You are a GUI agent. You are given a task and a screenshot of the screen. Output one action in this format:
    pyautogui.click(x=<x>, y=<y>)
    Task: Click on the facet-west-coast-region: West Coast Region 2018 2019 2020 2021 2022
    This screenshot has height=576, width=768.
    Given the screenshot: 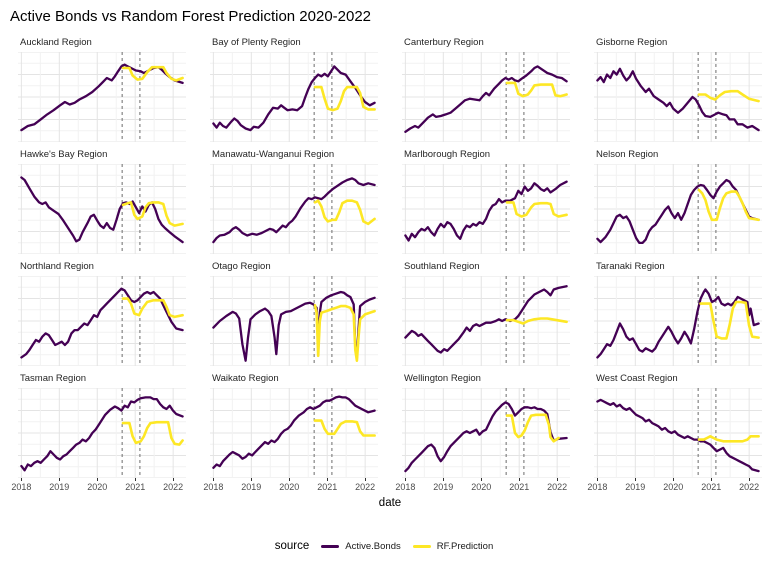 What is the action you would take?
    pyautogui.click(x=674, y=432)
    